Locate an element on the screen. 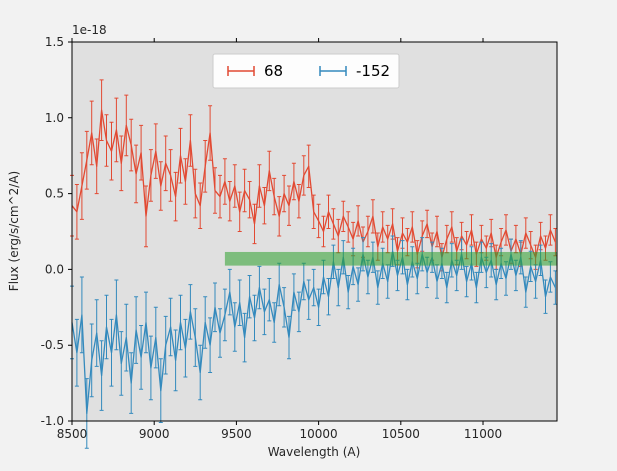  x-tick-label: 9500 is located at coordinates (236, 434).